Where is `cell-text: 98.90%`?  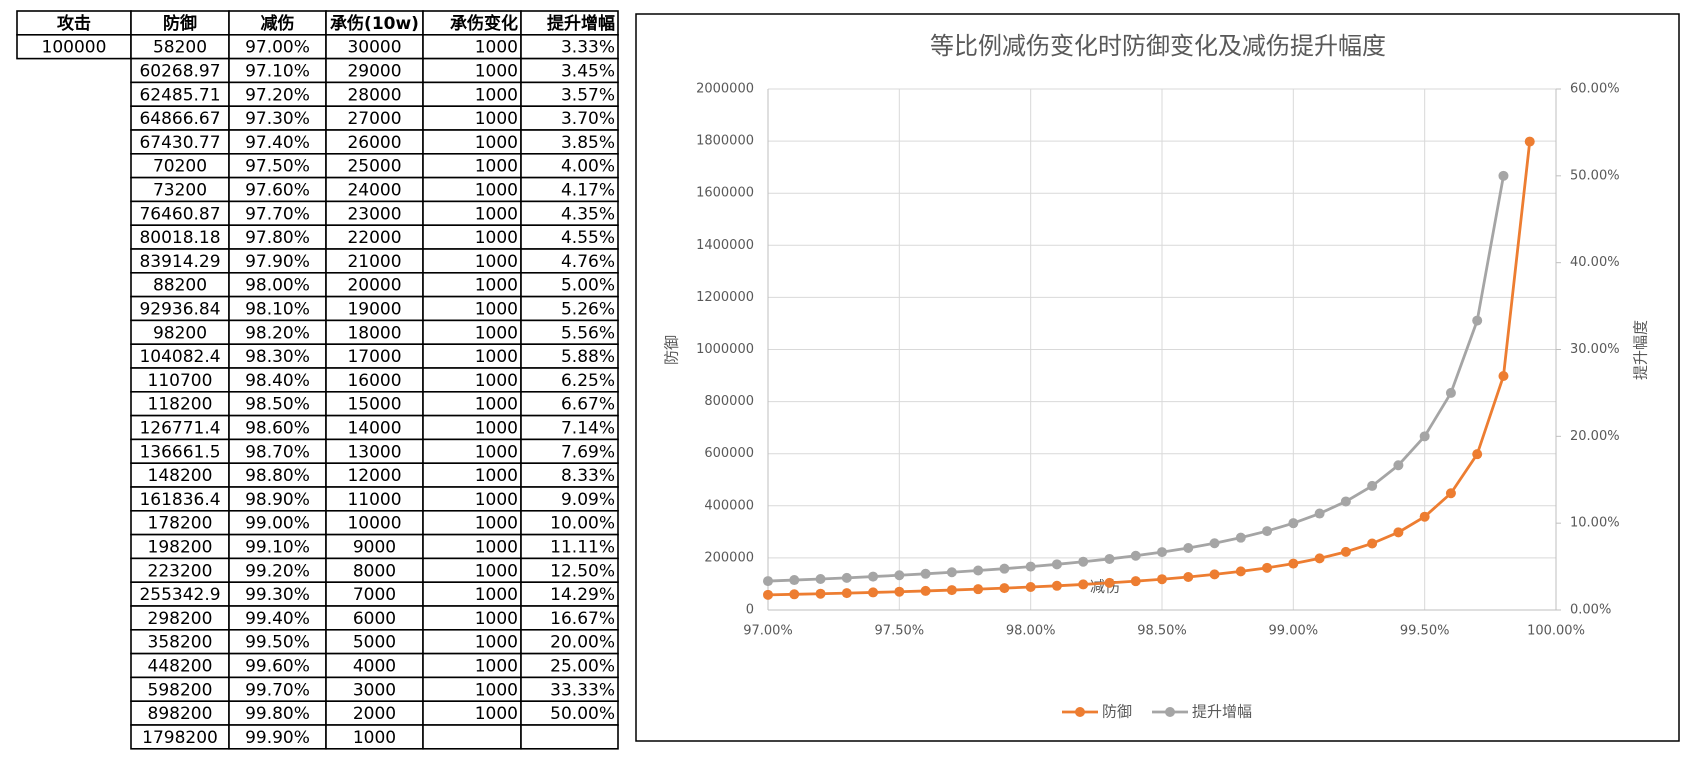
cell-text: 98.90% is located at coordinates (277, 500).